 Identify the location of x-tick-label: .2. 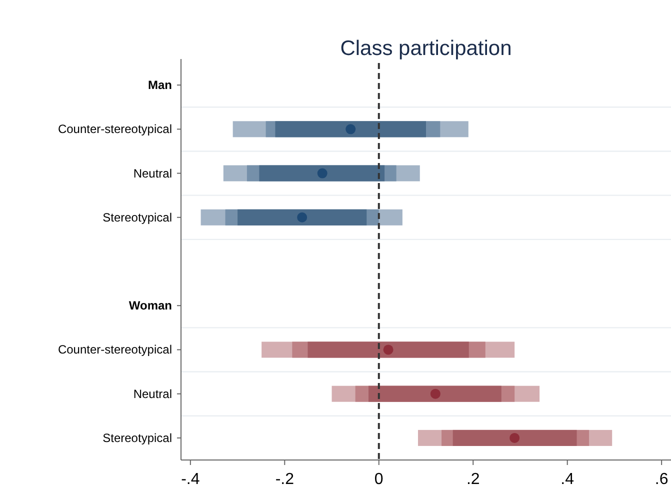
(473, 479).